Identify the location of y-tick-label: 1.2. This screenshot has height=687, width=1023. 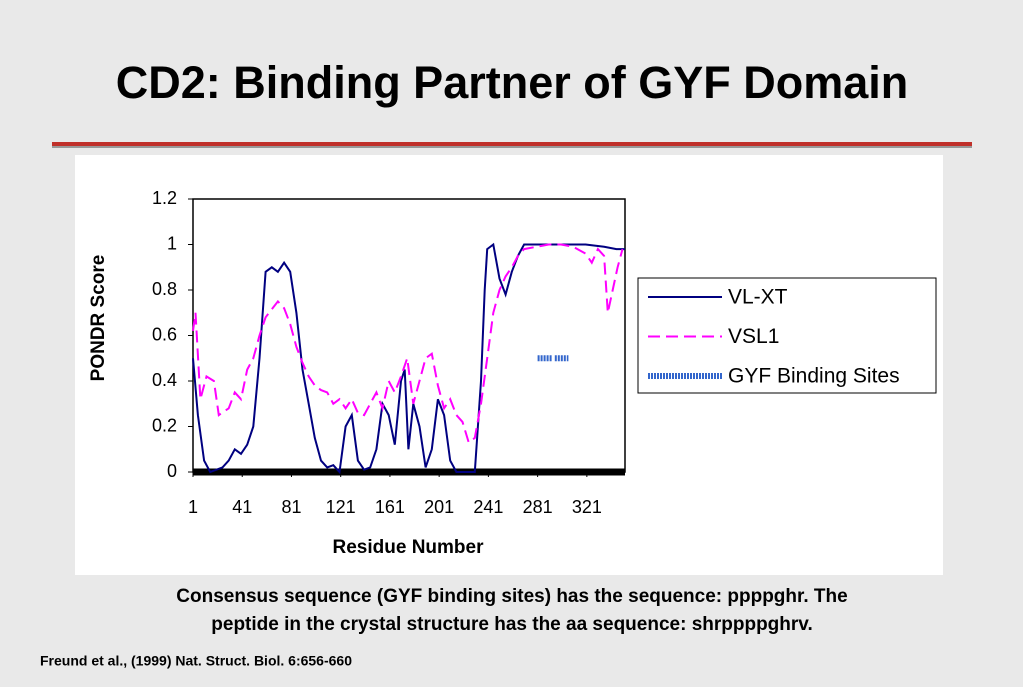
(164, 198).